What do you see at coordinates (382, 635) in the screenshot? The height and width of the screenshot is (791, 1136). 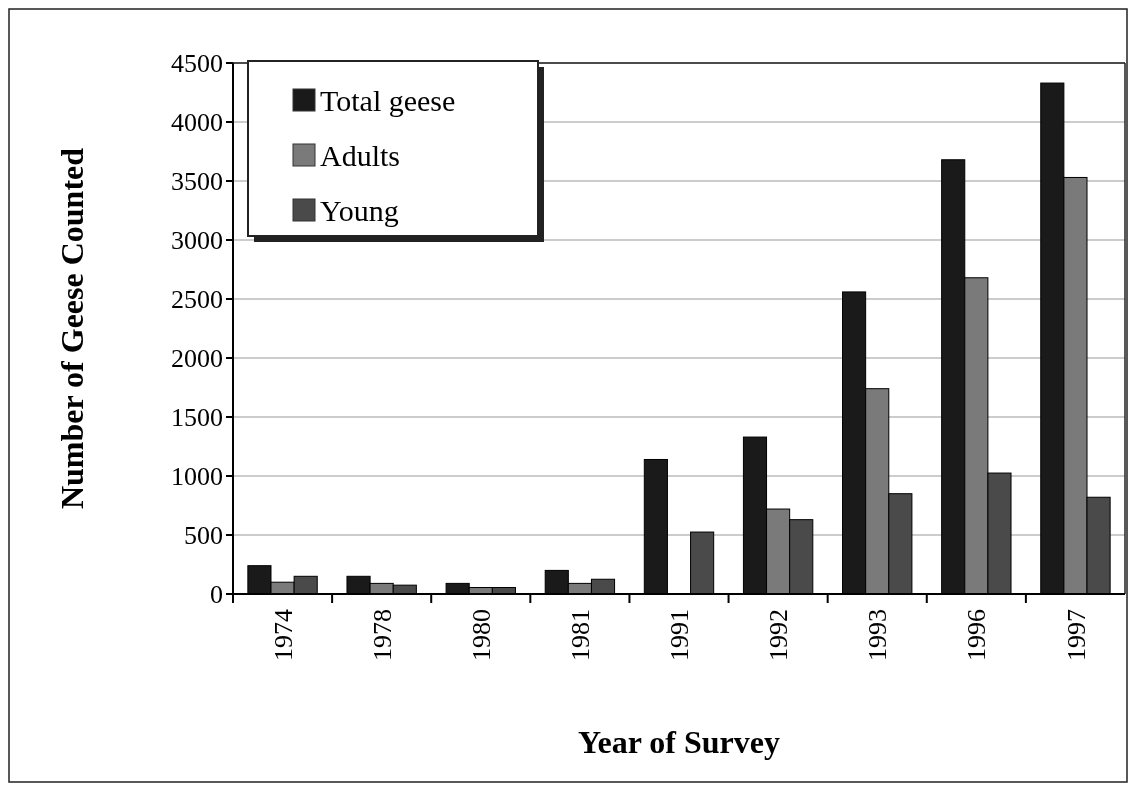 I see `x-tick-label: 1978` at bounding box center [382, 635].